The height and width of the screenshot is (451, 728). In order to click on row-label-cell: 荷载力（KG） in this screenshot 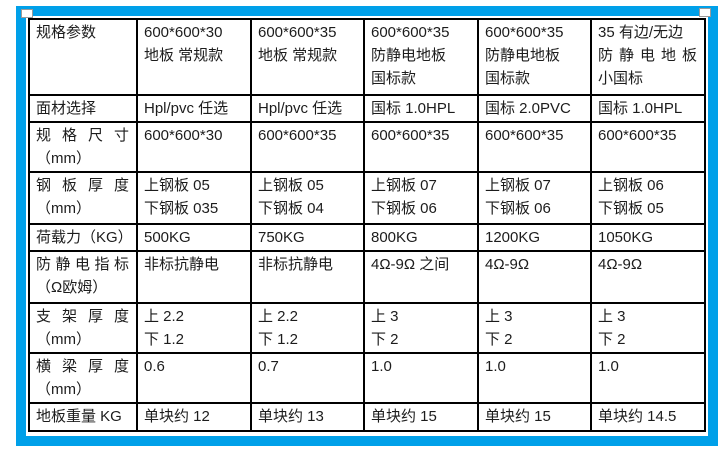, I will do `click(83, 237)`.